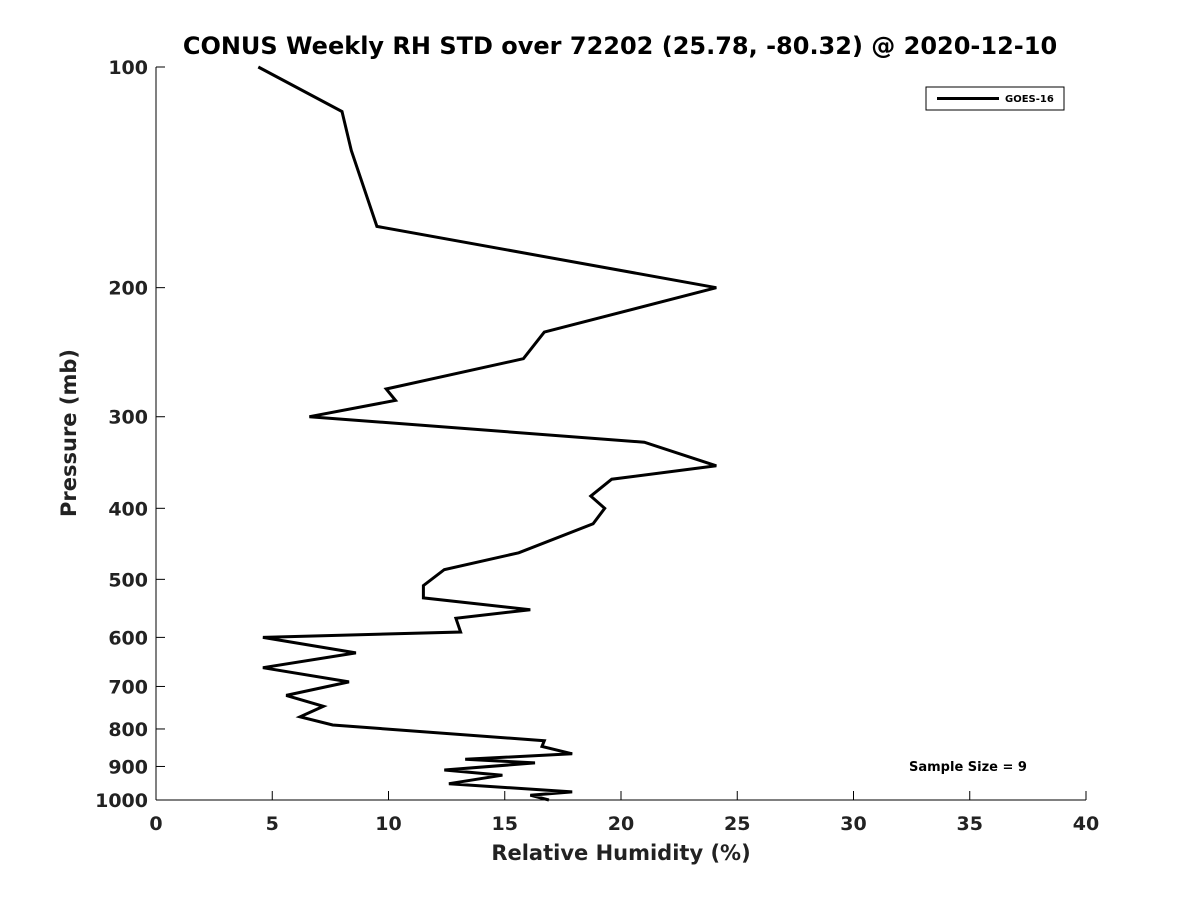 The height and width of the screenshot is (900, 1200). I want to click on y-tick-label-200: 200, so click(128, 289).